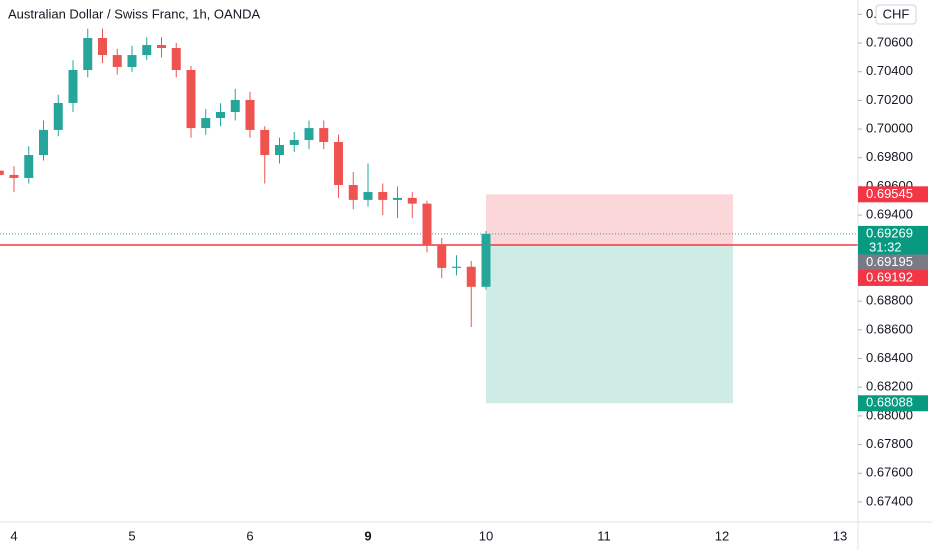  I want to click on y-tick-label: 0.67800, so click(889, 443).